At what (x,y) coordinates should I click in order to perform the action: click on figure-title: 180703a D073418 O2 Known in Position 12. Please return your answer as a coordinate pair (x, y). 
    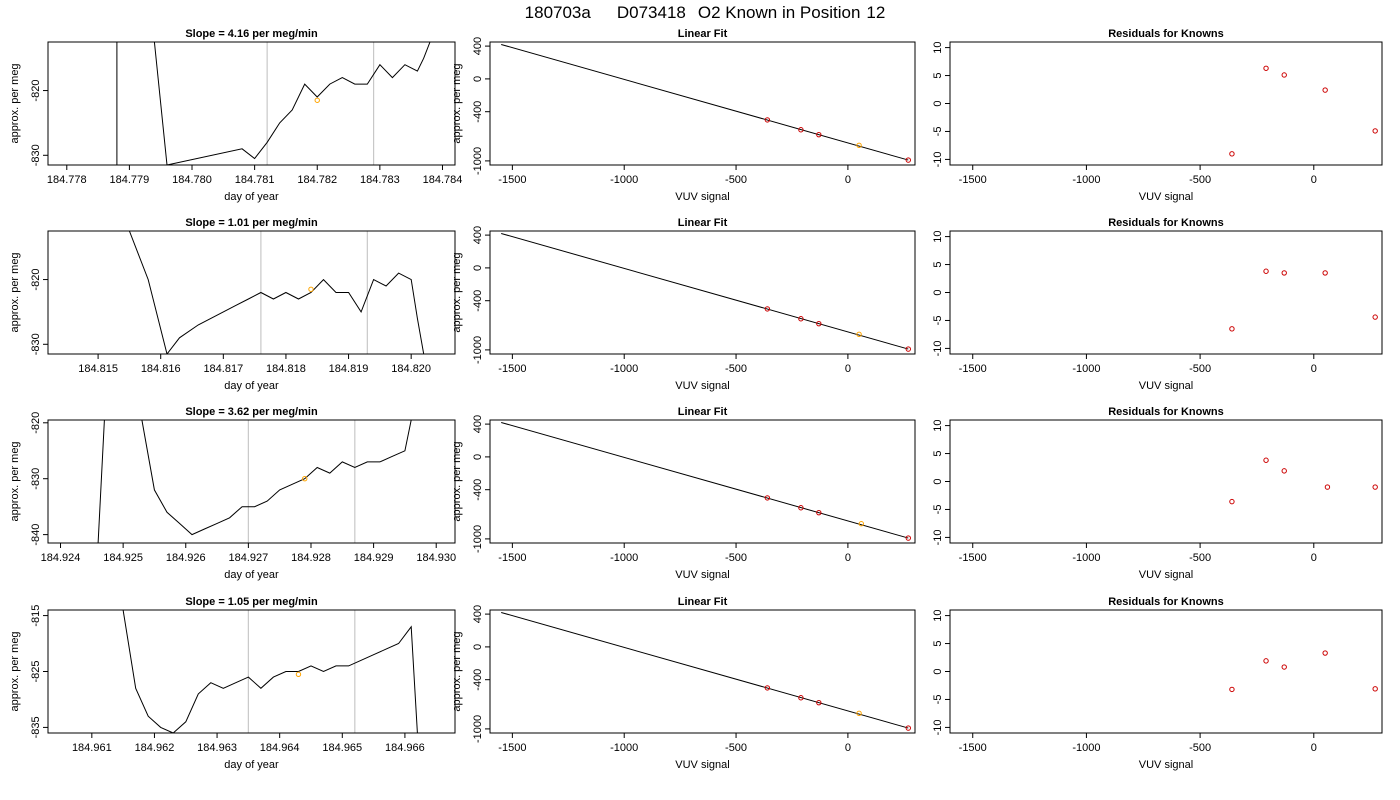
    Looking at the image, I should click on (705, 12).